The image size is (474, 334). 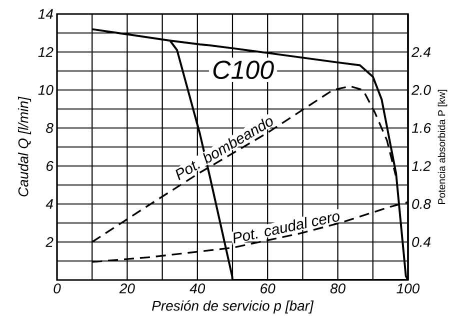 I want to click on y2-tick-label: 2.0, so click(x=421, y=90).